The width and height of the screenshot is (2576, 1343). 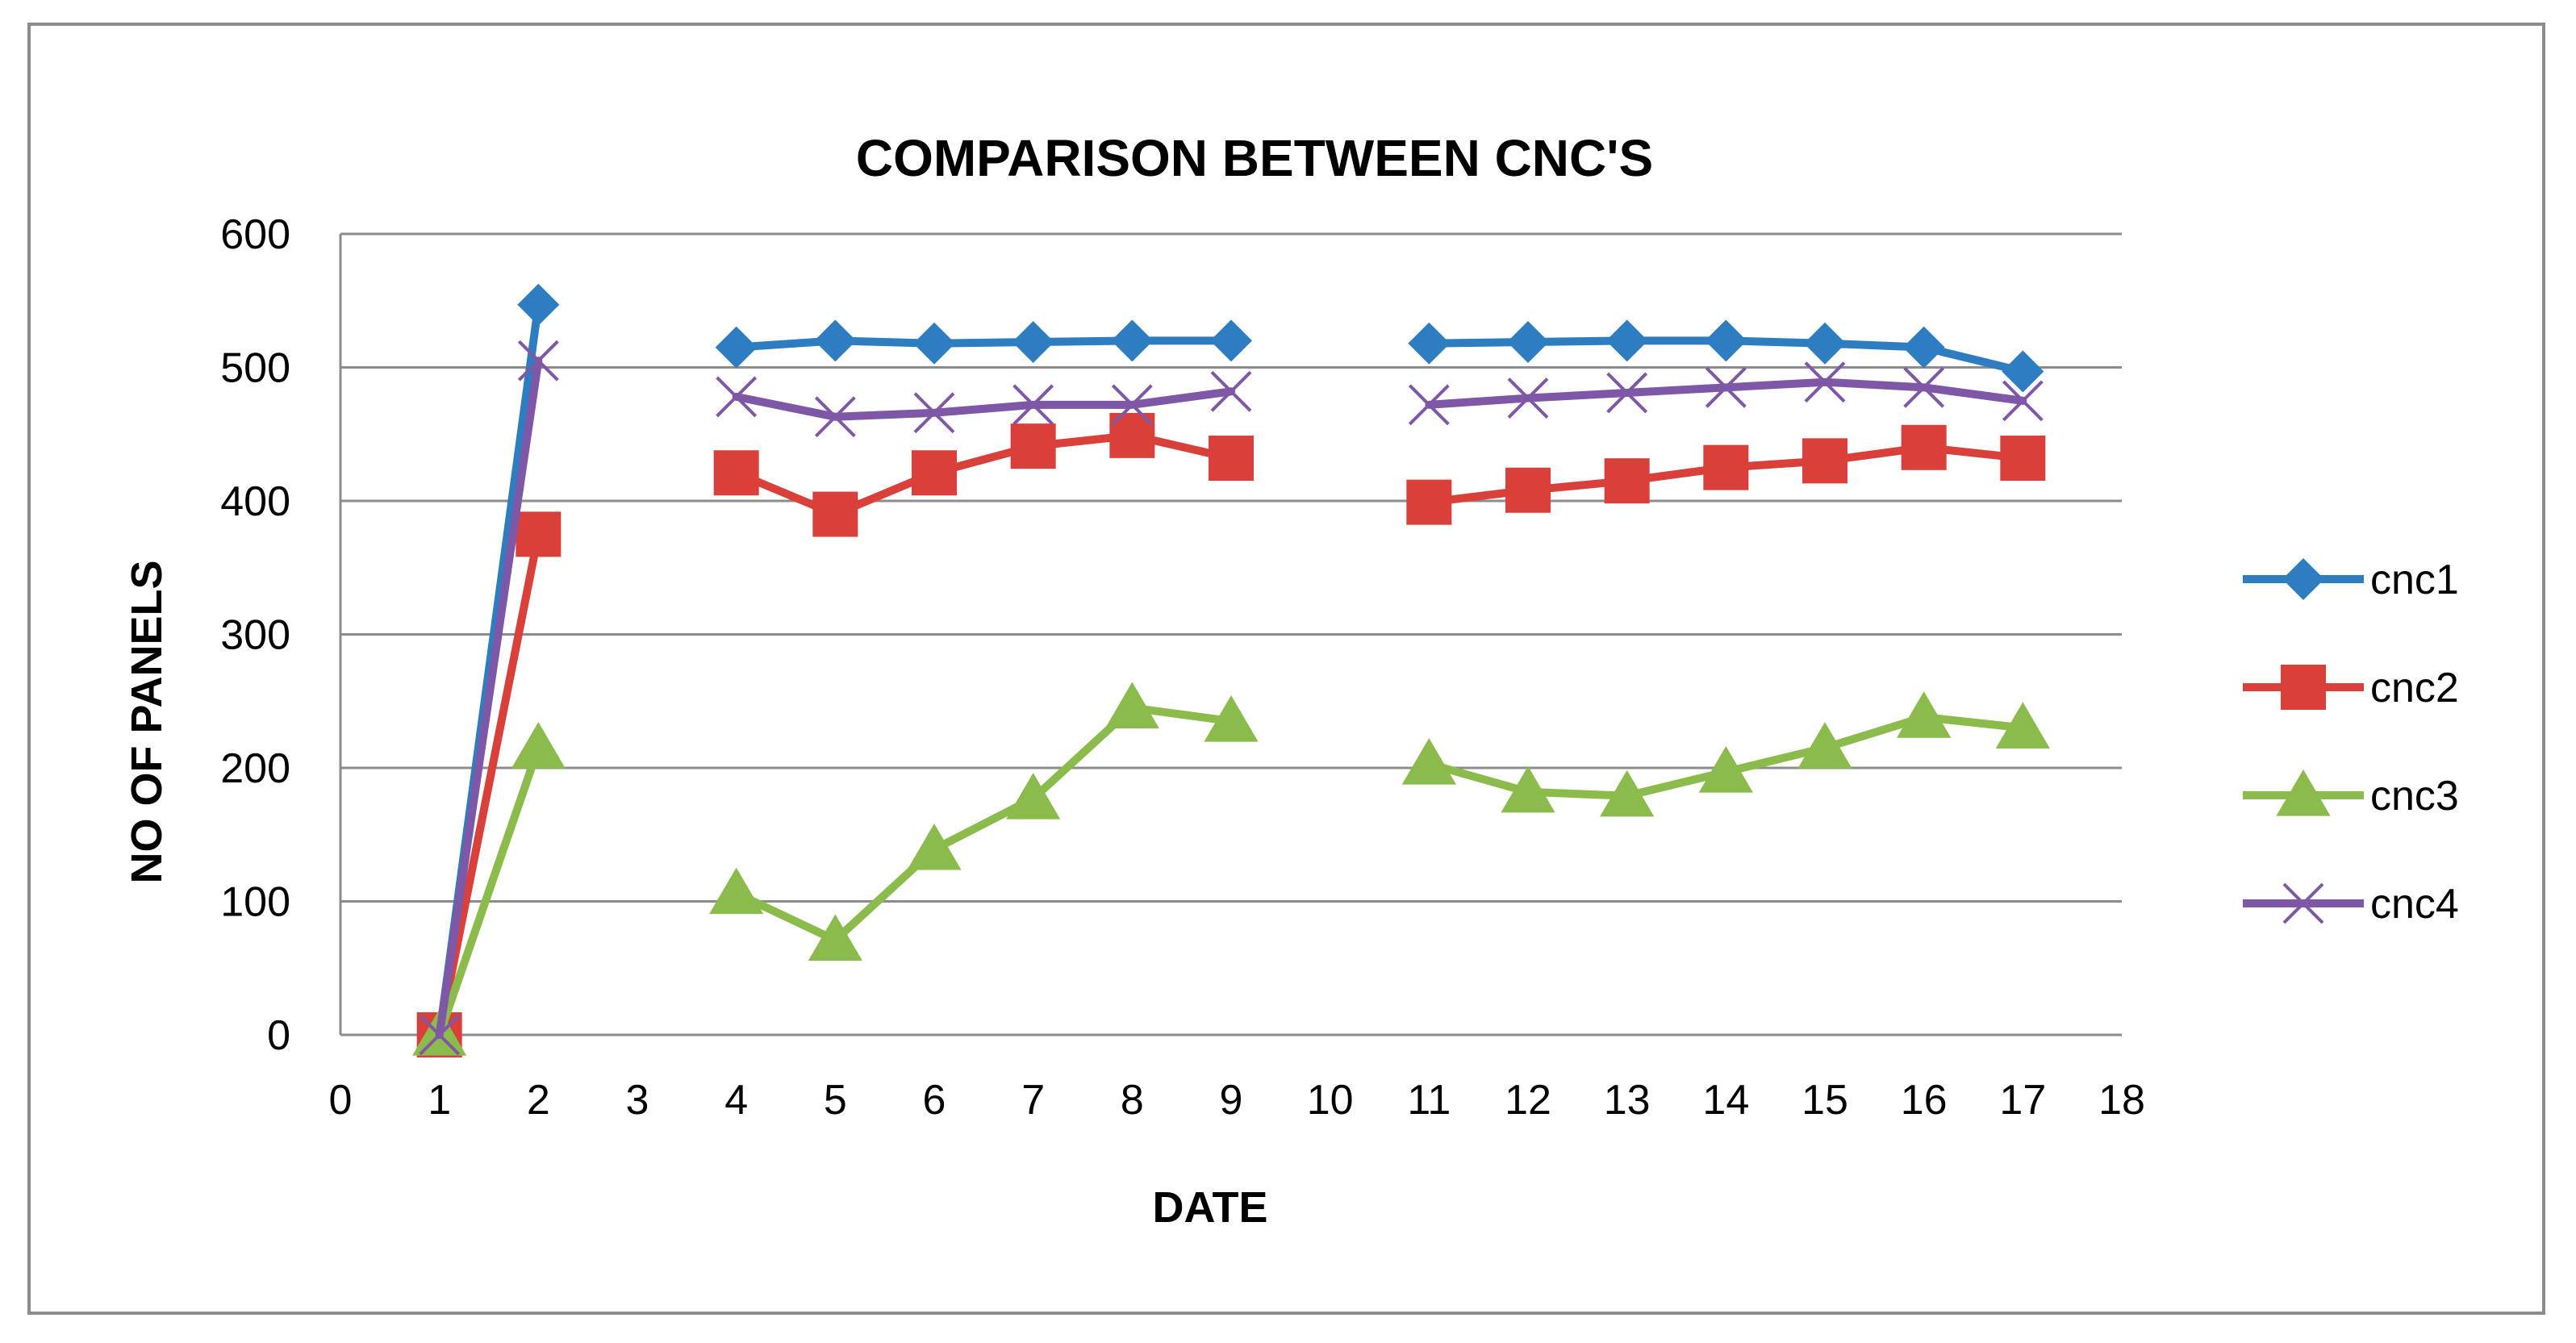 I want to click on y-tick-label: 400, so click(x=255, y=502).